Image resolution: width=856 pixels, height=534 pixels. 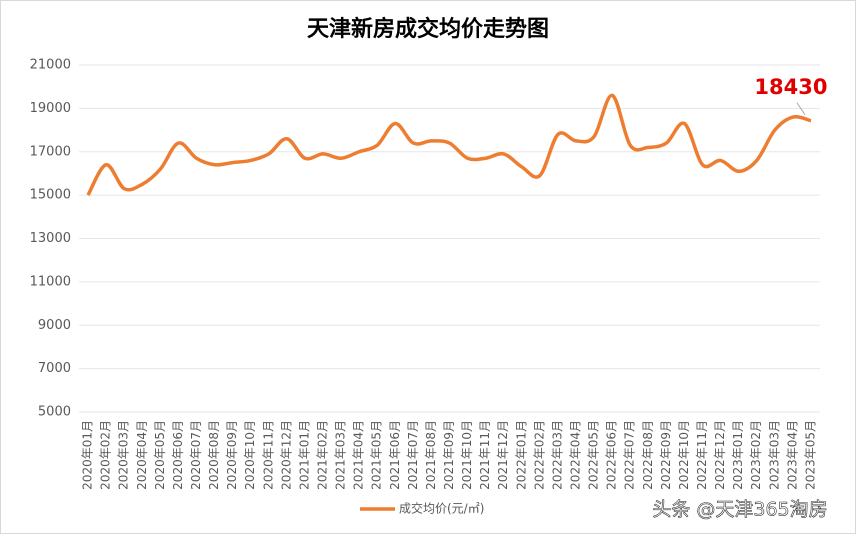 I want to click on x-tick-label: 2020年09月, so click(x=232, y=455).